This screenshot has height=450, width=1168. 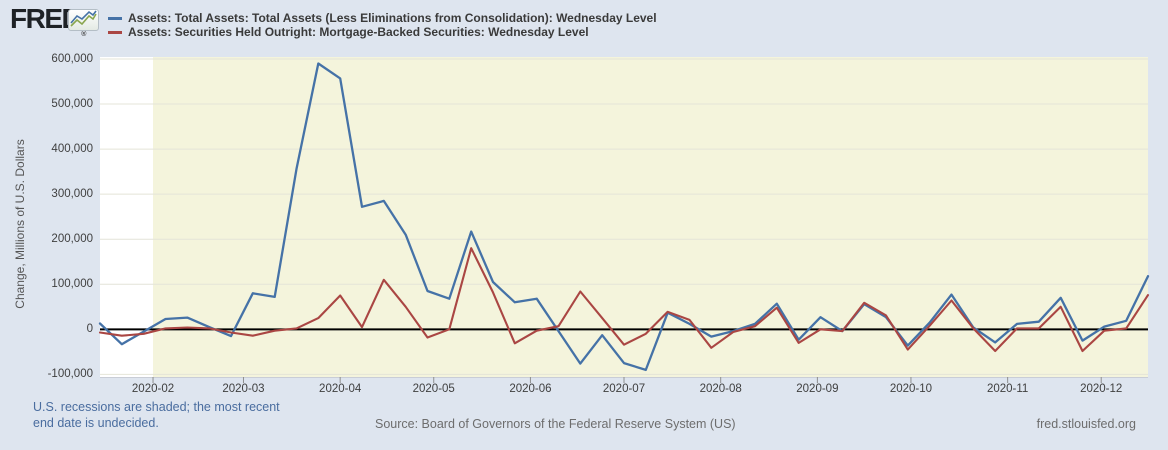 What do you see at coordinates (72, 103) in the screenshot?
I see `y-tick-label: 500,000` at bounding box center [72, 103].